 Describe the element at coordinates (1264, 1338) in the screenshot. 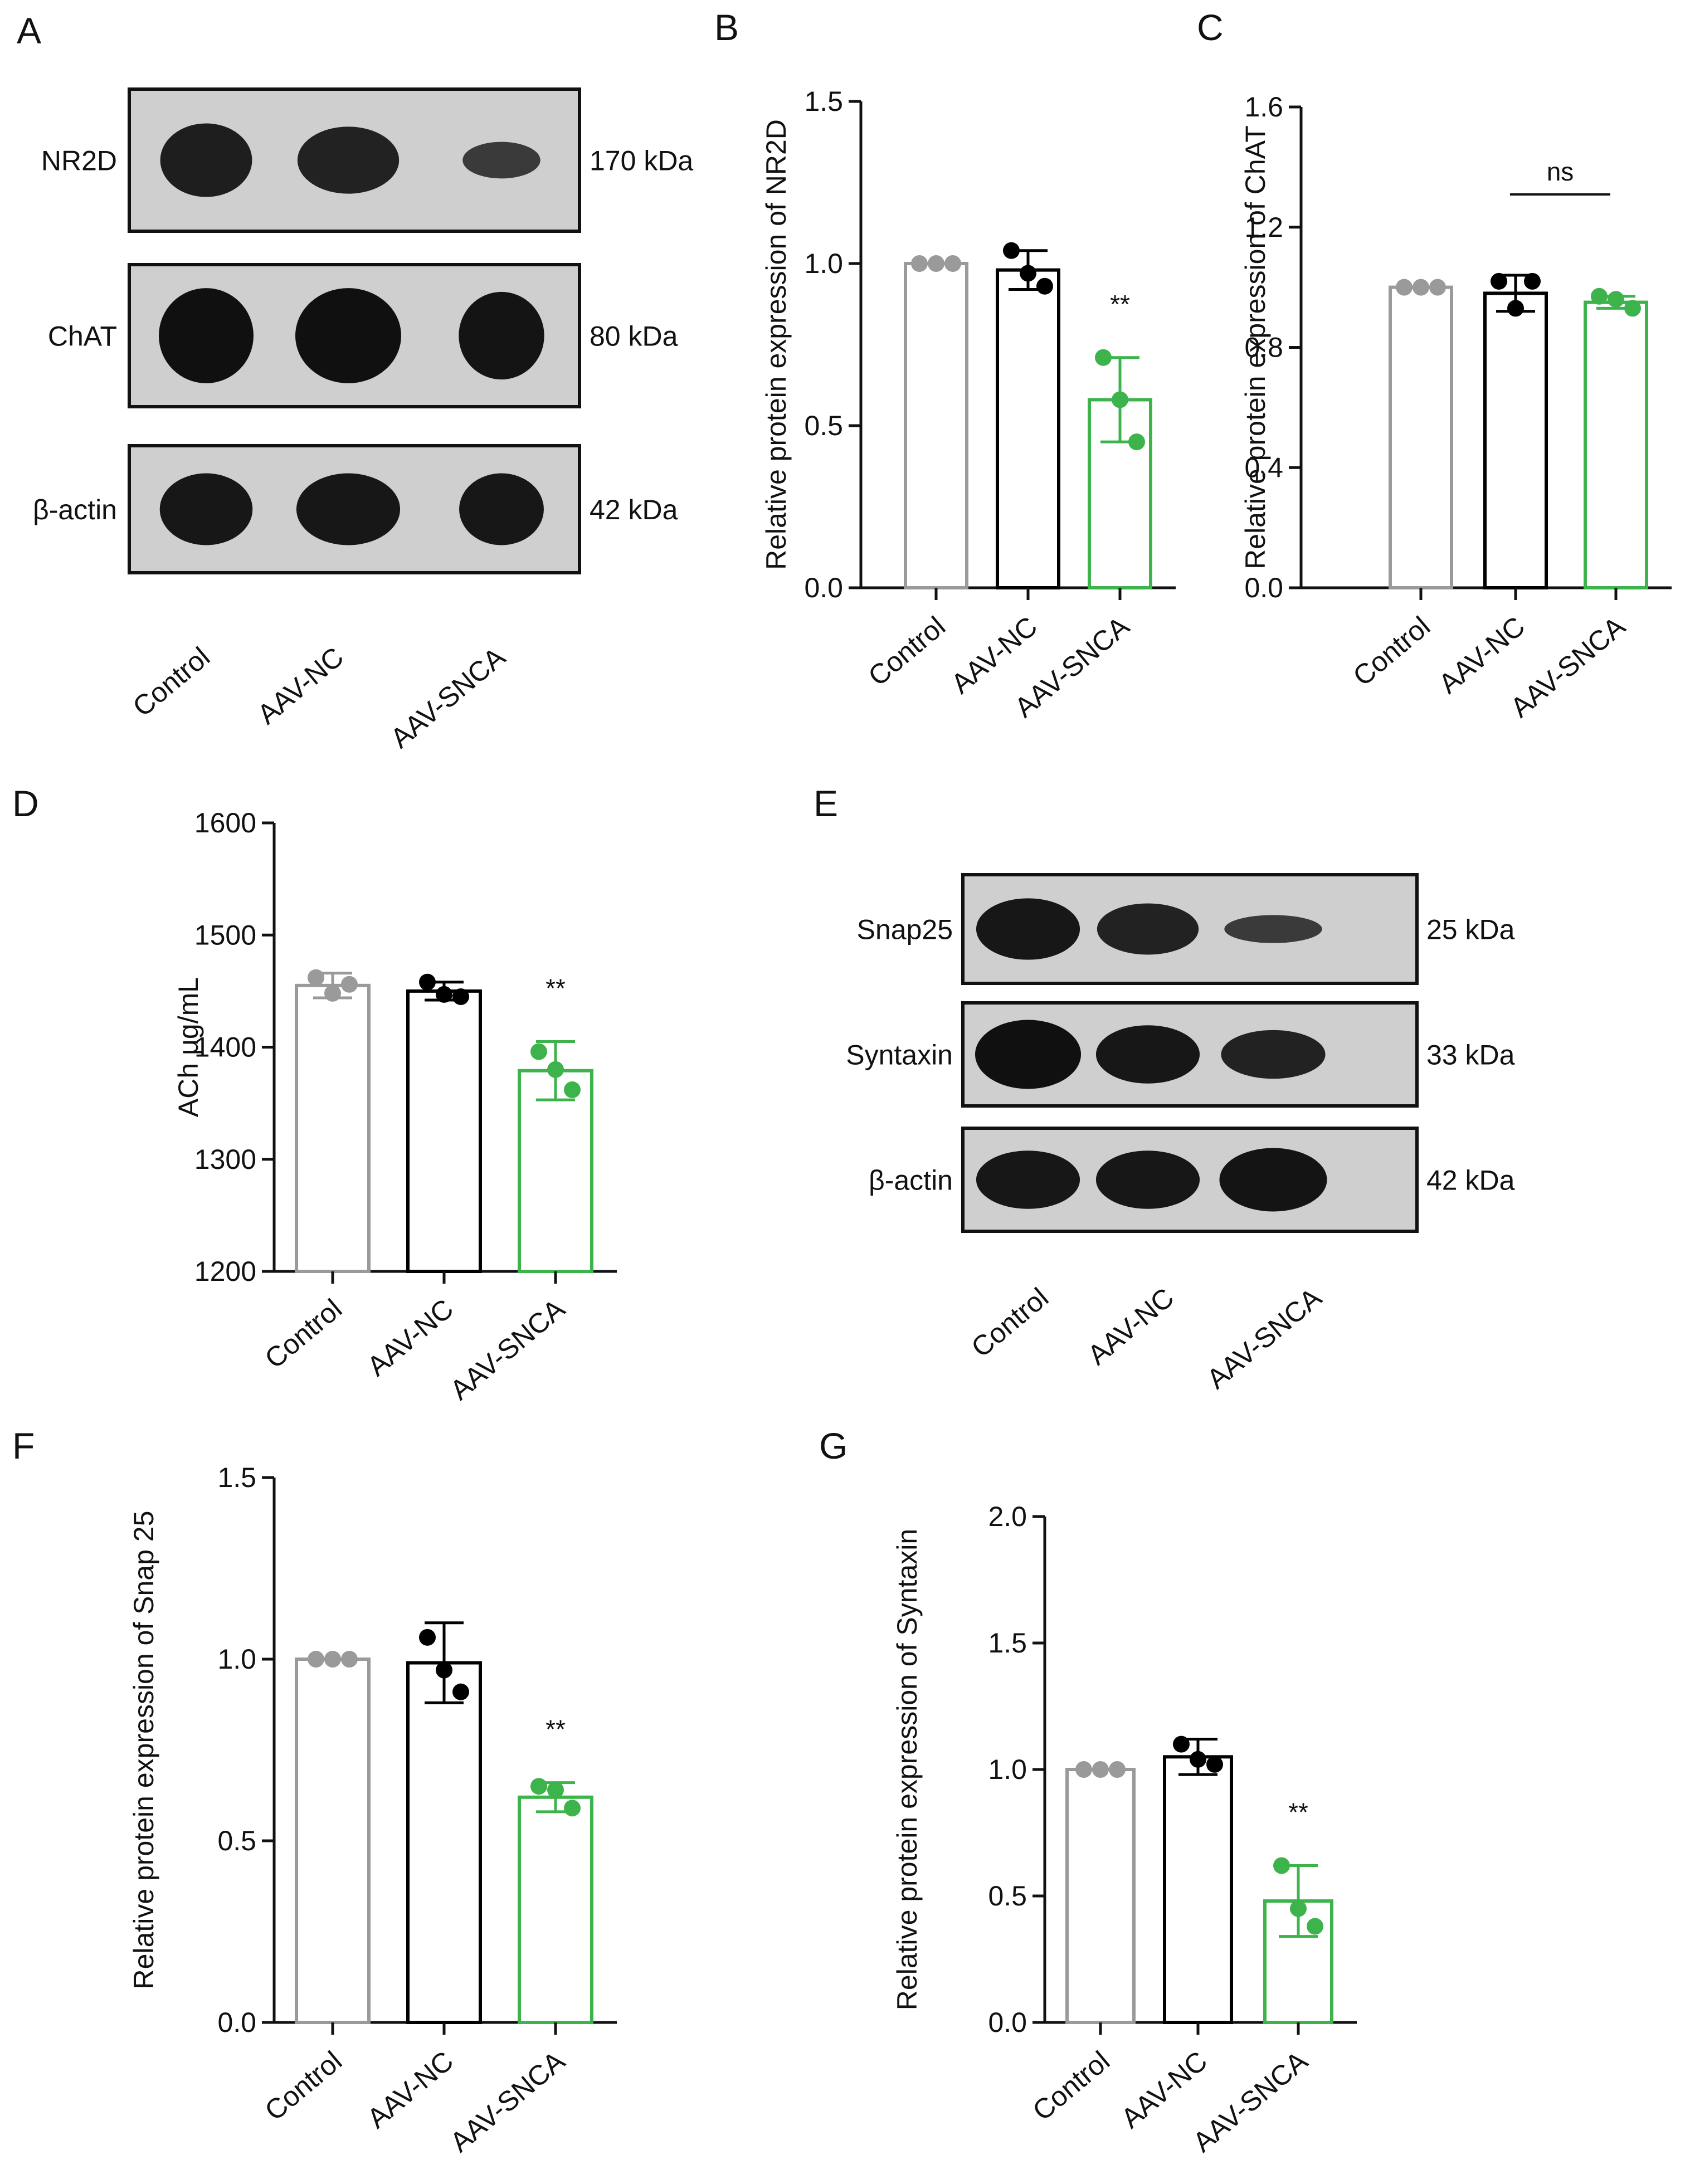

I see `blot-lane-label: AAV-SNCA` at that location.